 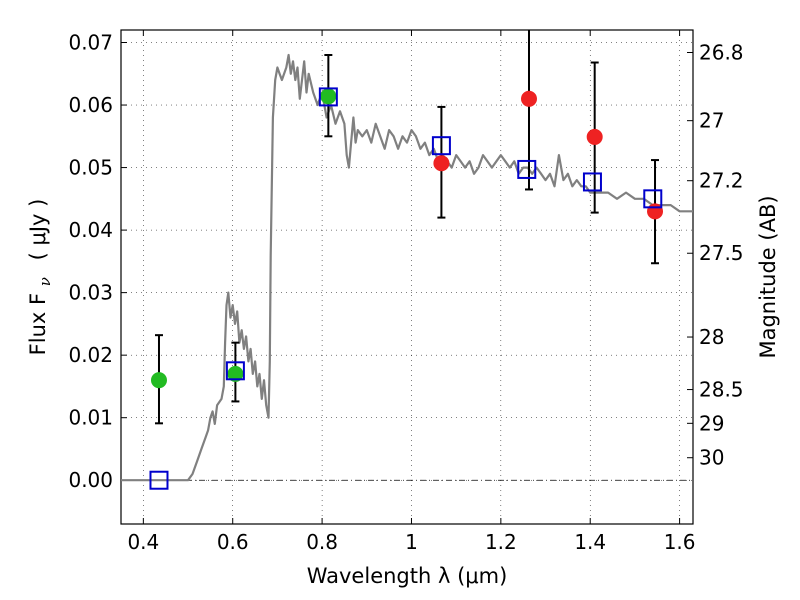 I want to click on y2-tick-label: 29, so click(x=711, y=423).